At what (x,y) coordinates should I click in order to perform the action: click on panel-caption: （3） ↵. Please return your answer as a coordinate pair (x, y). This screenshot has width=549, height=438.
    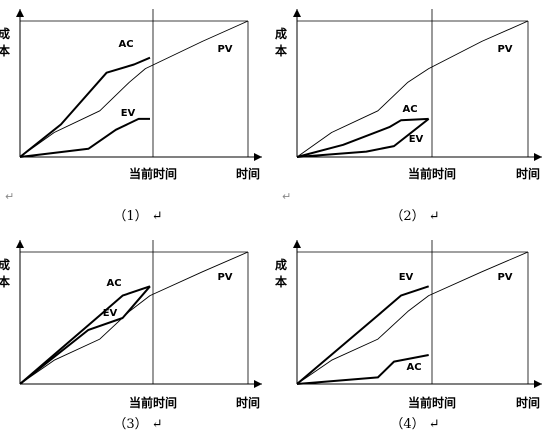
    Looking at the image, I should click on (137, 424).